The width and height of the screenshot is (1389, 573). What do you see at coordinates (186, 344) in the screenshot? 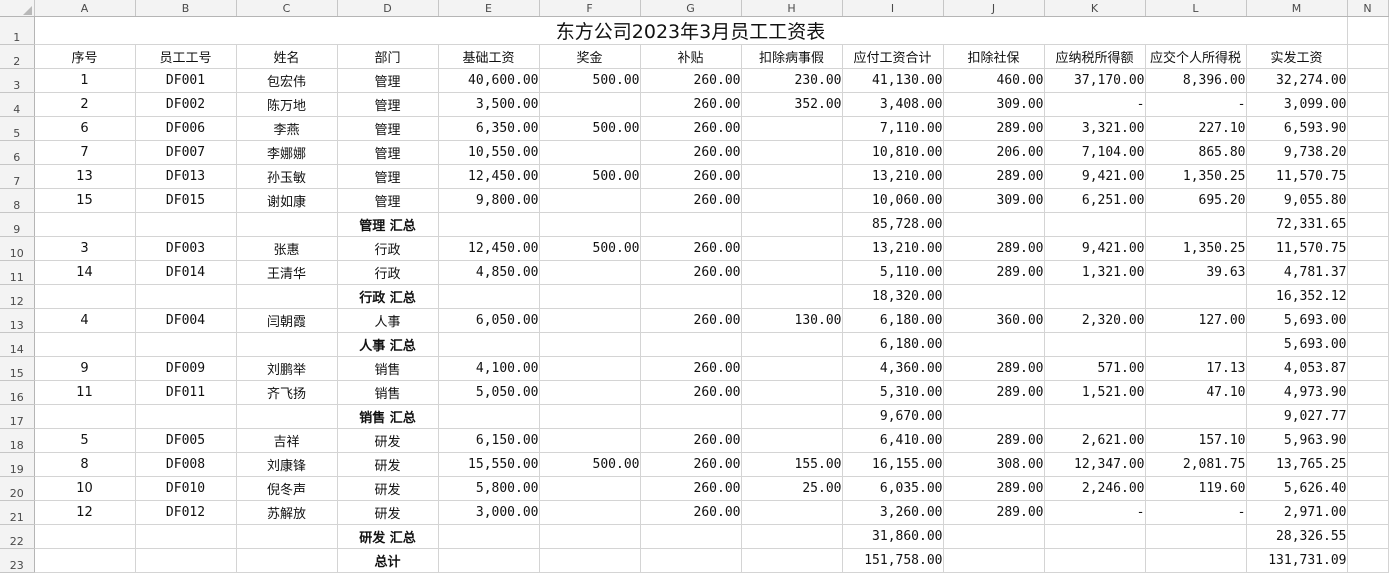
I see `cell-B14` at bounding box center [186, 344].